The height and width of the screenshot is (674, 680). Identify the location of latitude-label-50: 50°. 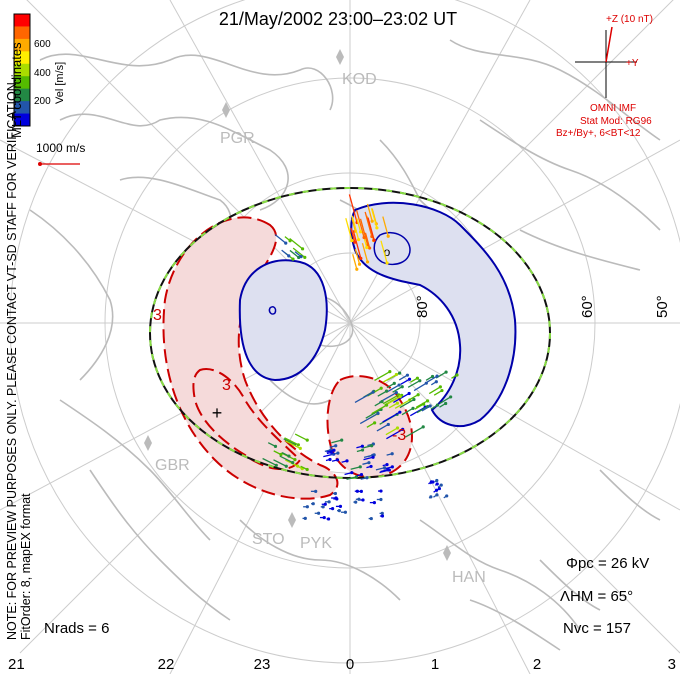
(662, 306).